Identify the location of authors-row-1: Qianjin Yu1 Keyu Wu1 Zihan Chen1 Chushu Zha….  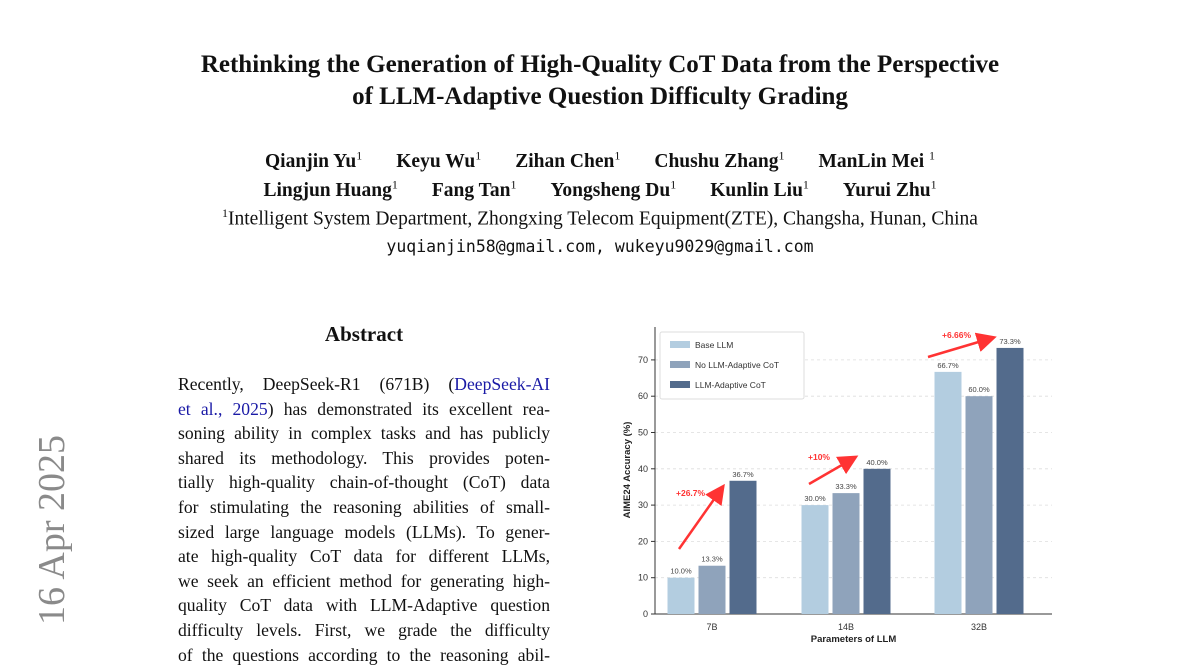
(600, 160).